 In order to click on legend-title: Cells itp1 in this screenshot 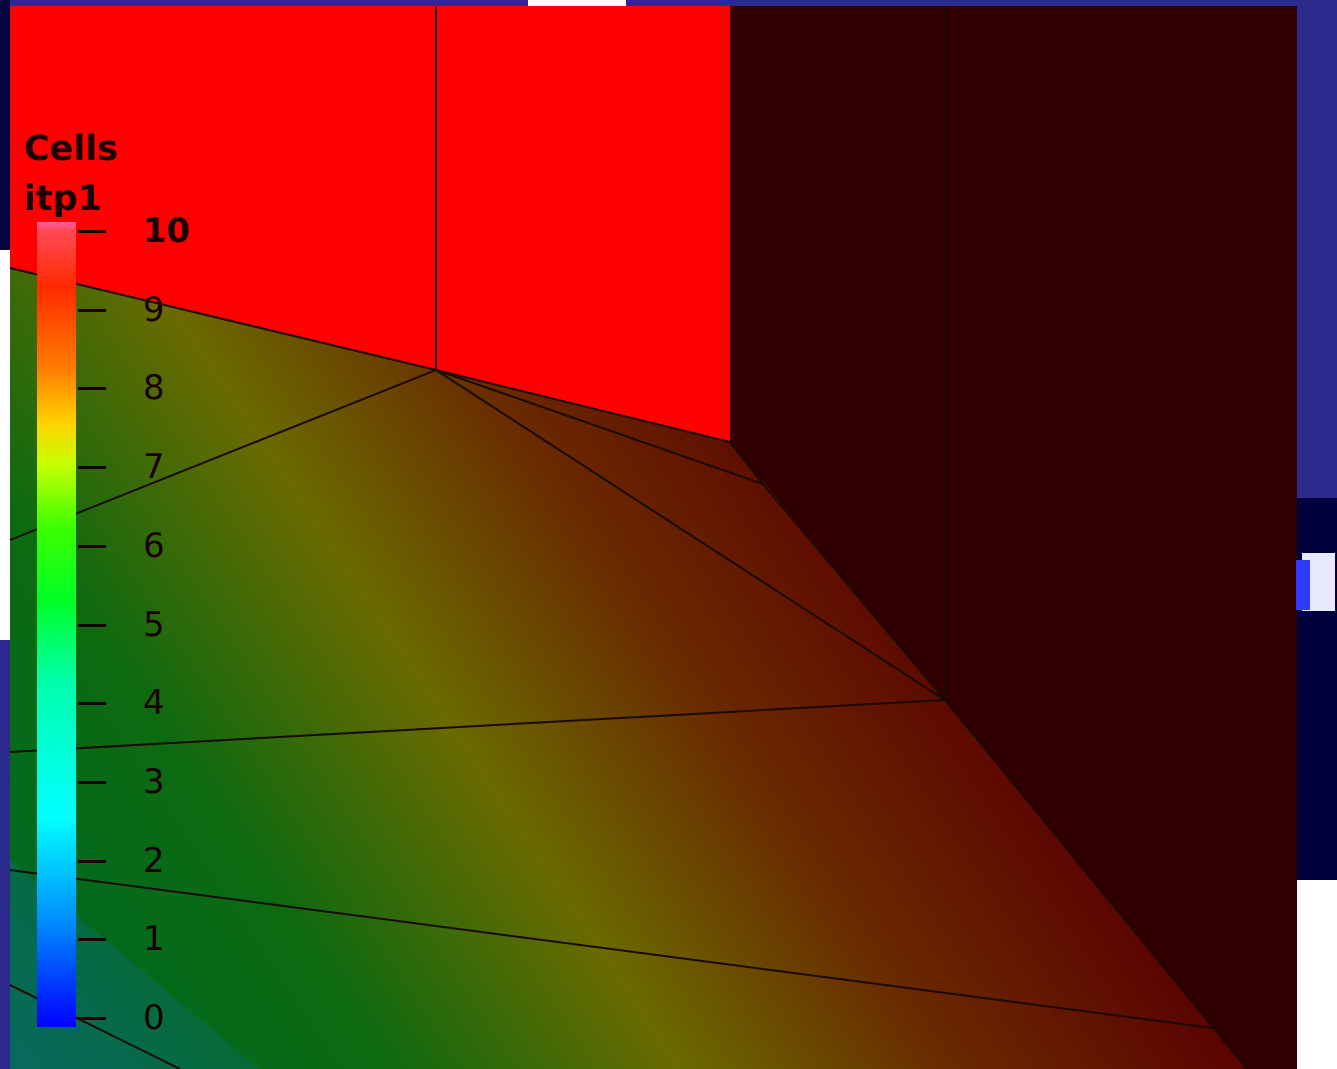, I will do `click(71, 174)`.